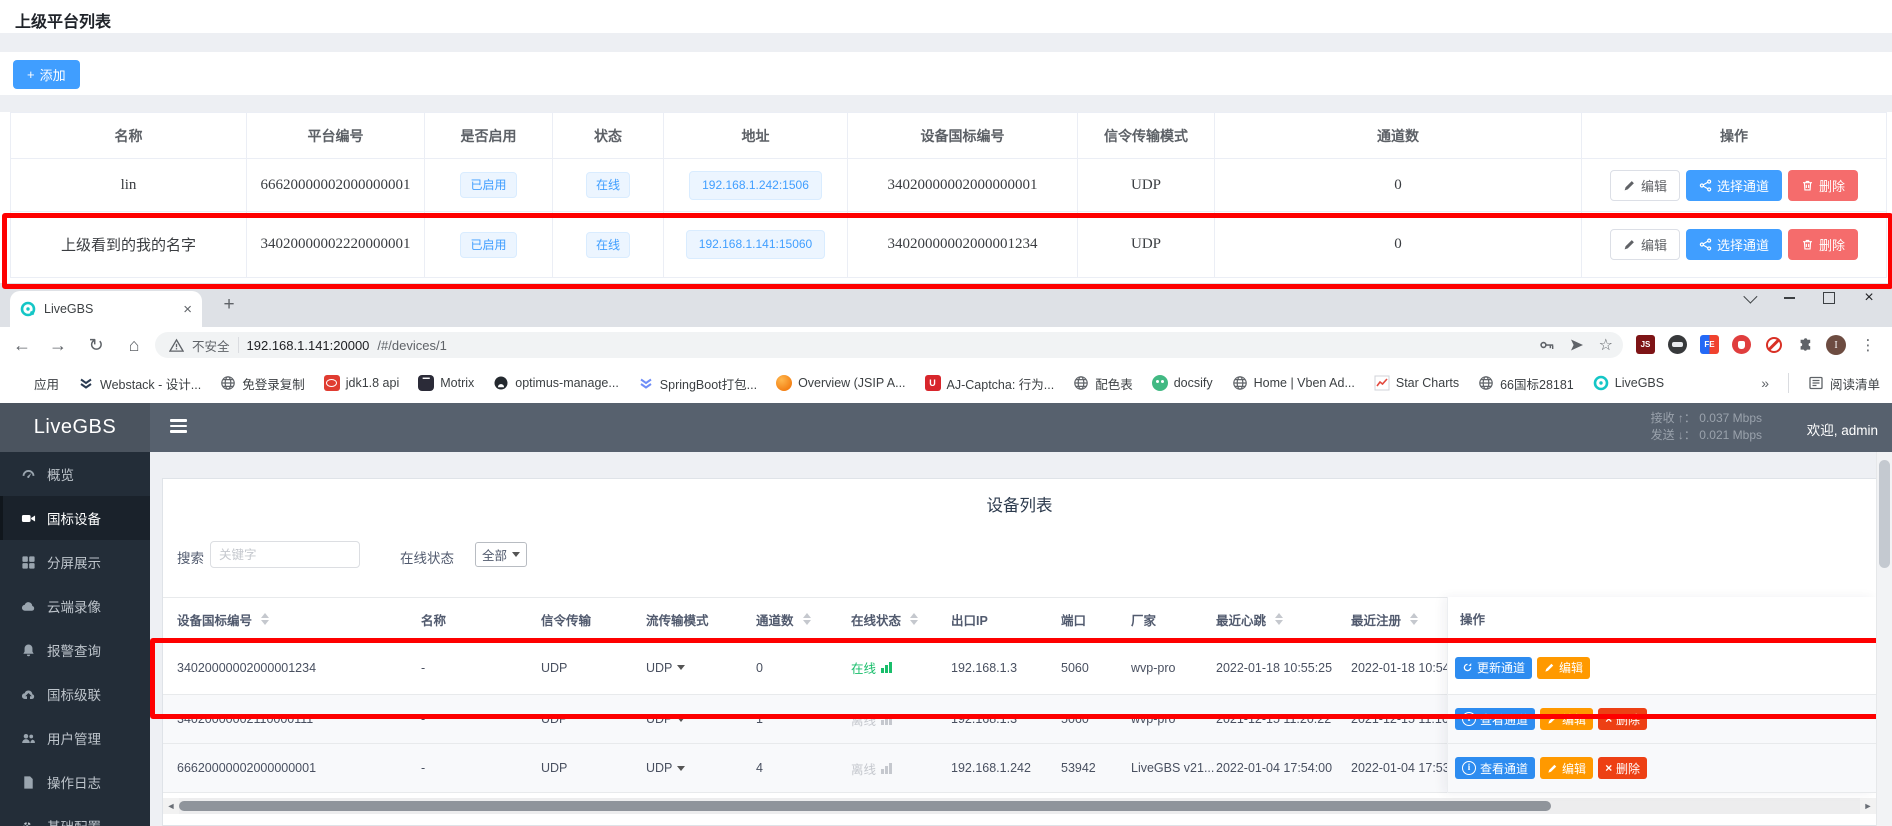 The width and height of the screenshot is (1892, 826). I want to click on pencil-icon, so click(1549, 667).